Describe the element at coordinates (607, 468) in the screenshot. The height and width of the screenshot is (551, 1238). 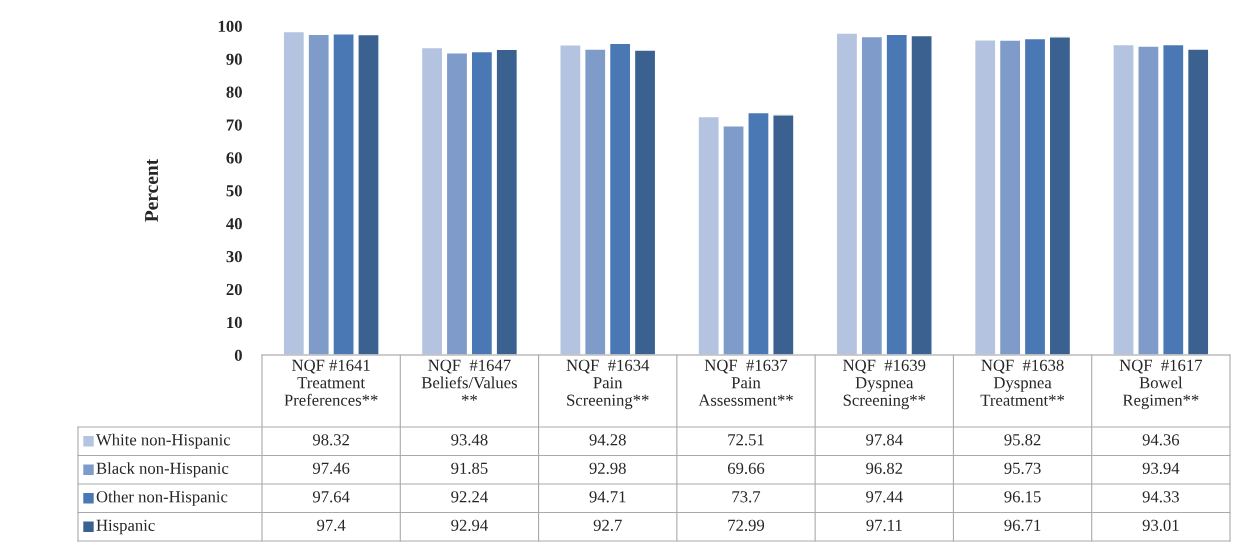
I see `data-label: 92.98` at that location.